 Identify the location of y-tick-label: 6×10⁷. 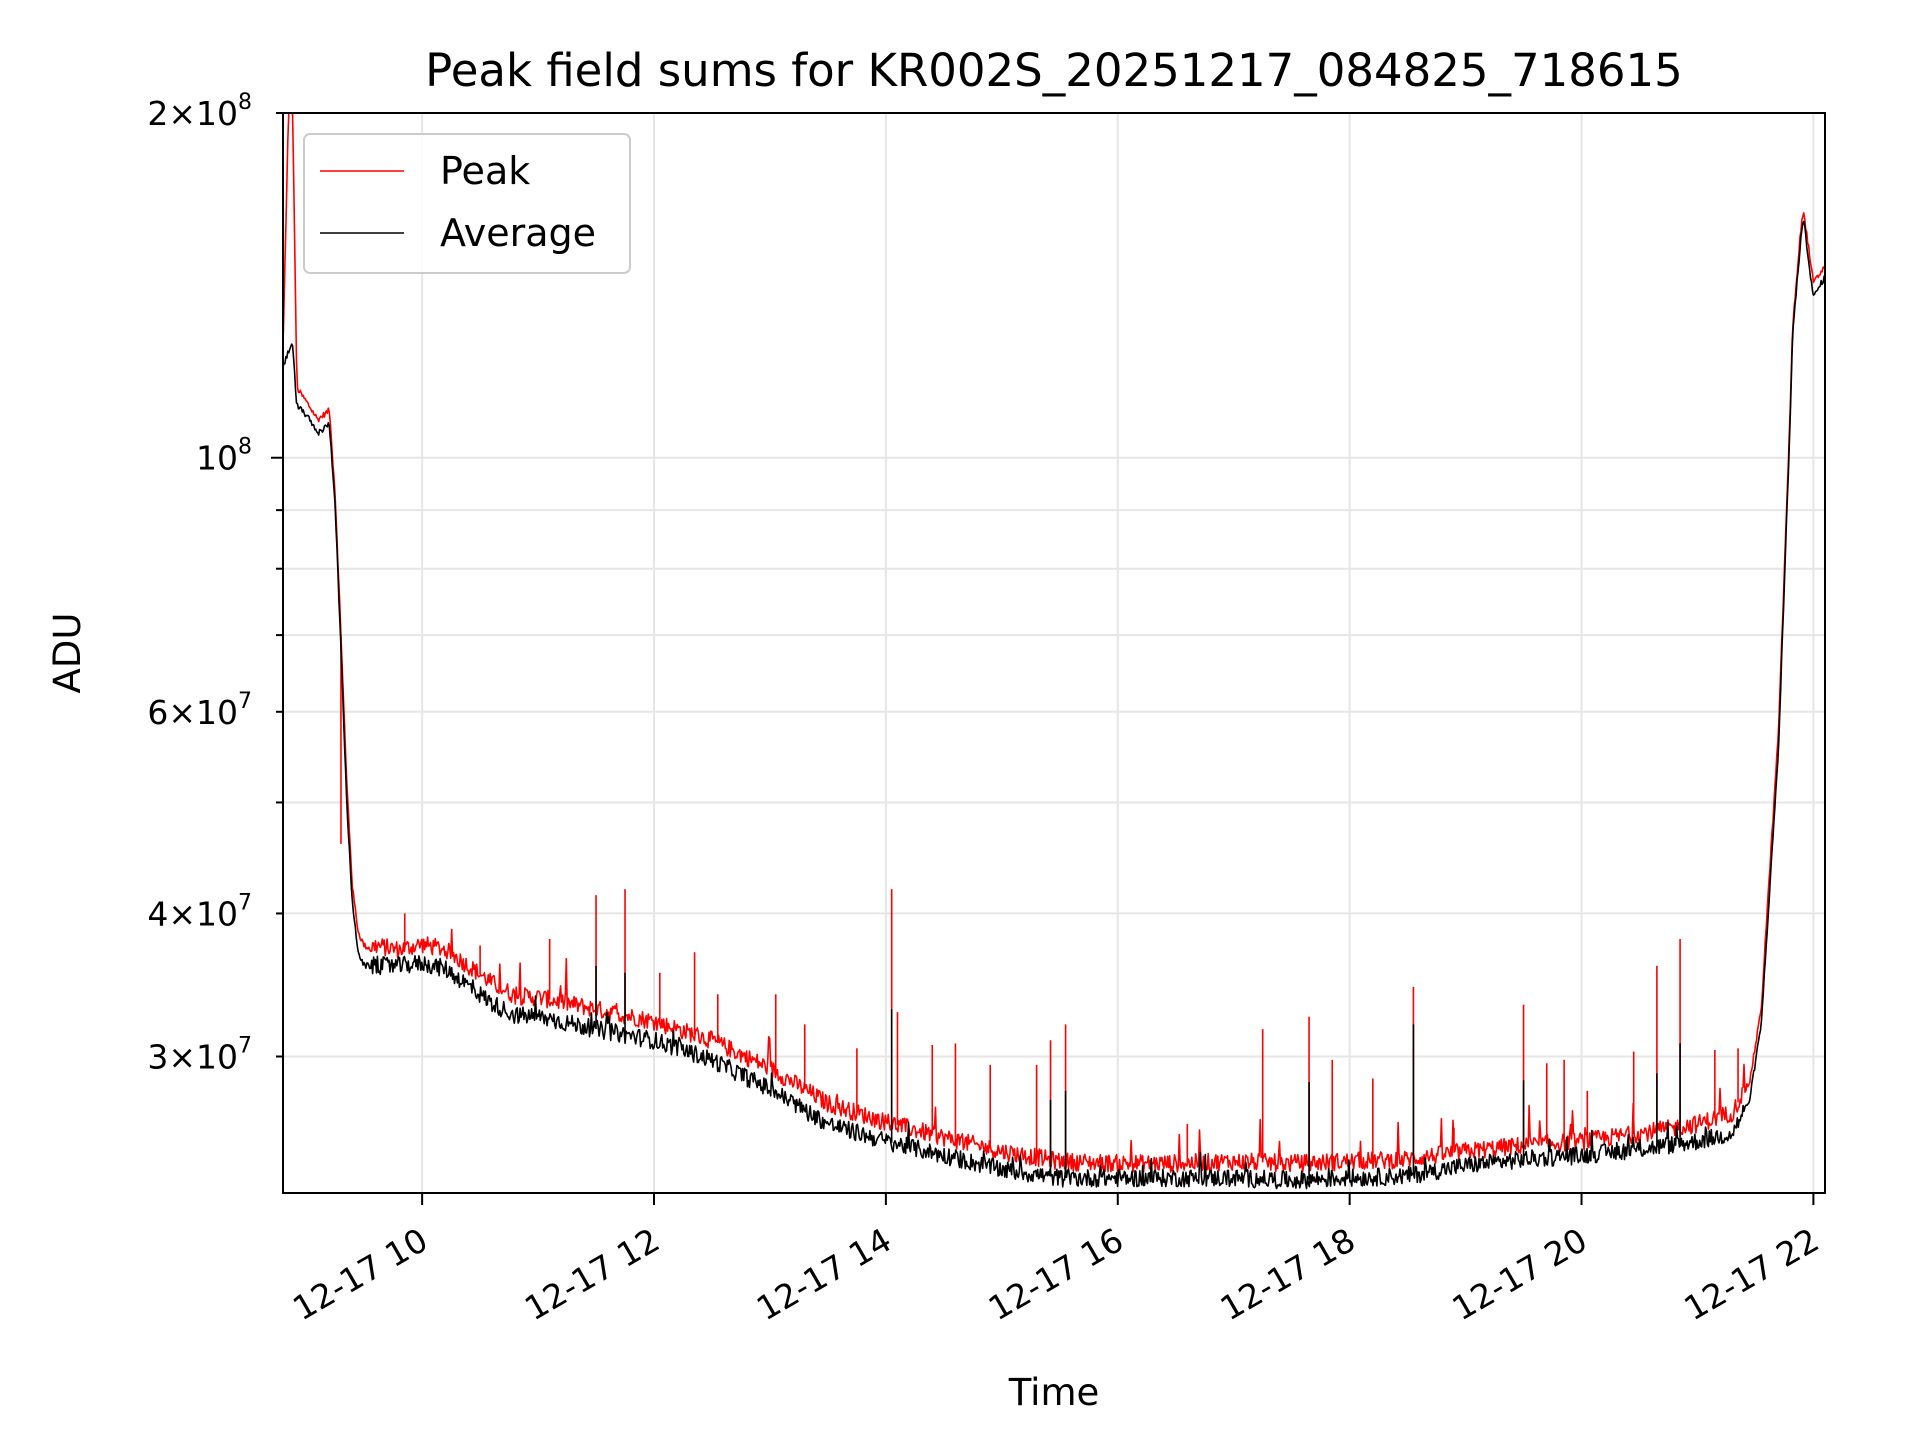
(199, 710).